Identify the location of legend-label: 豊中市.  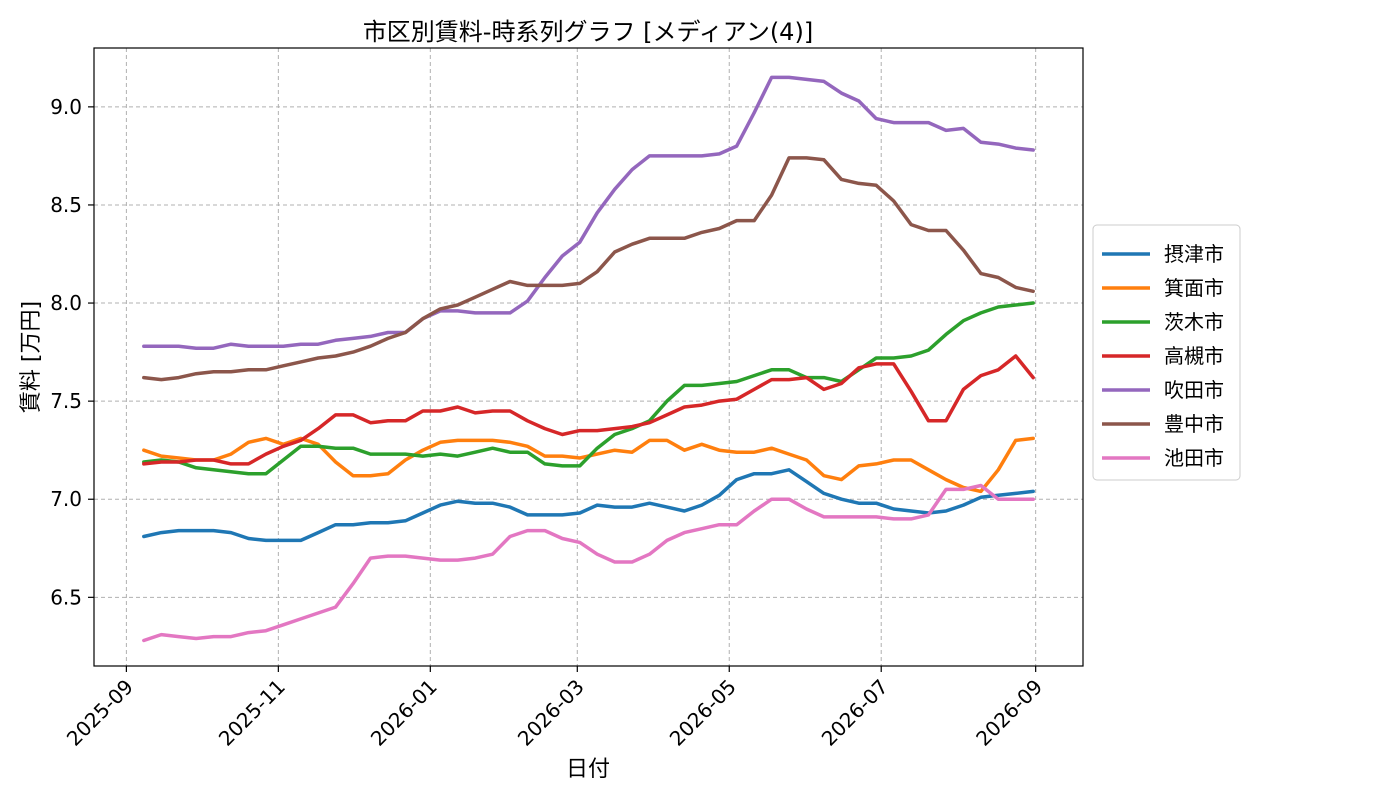
(1194, 424).